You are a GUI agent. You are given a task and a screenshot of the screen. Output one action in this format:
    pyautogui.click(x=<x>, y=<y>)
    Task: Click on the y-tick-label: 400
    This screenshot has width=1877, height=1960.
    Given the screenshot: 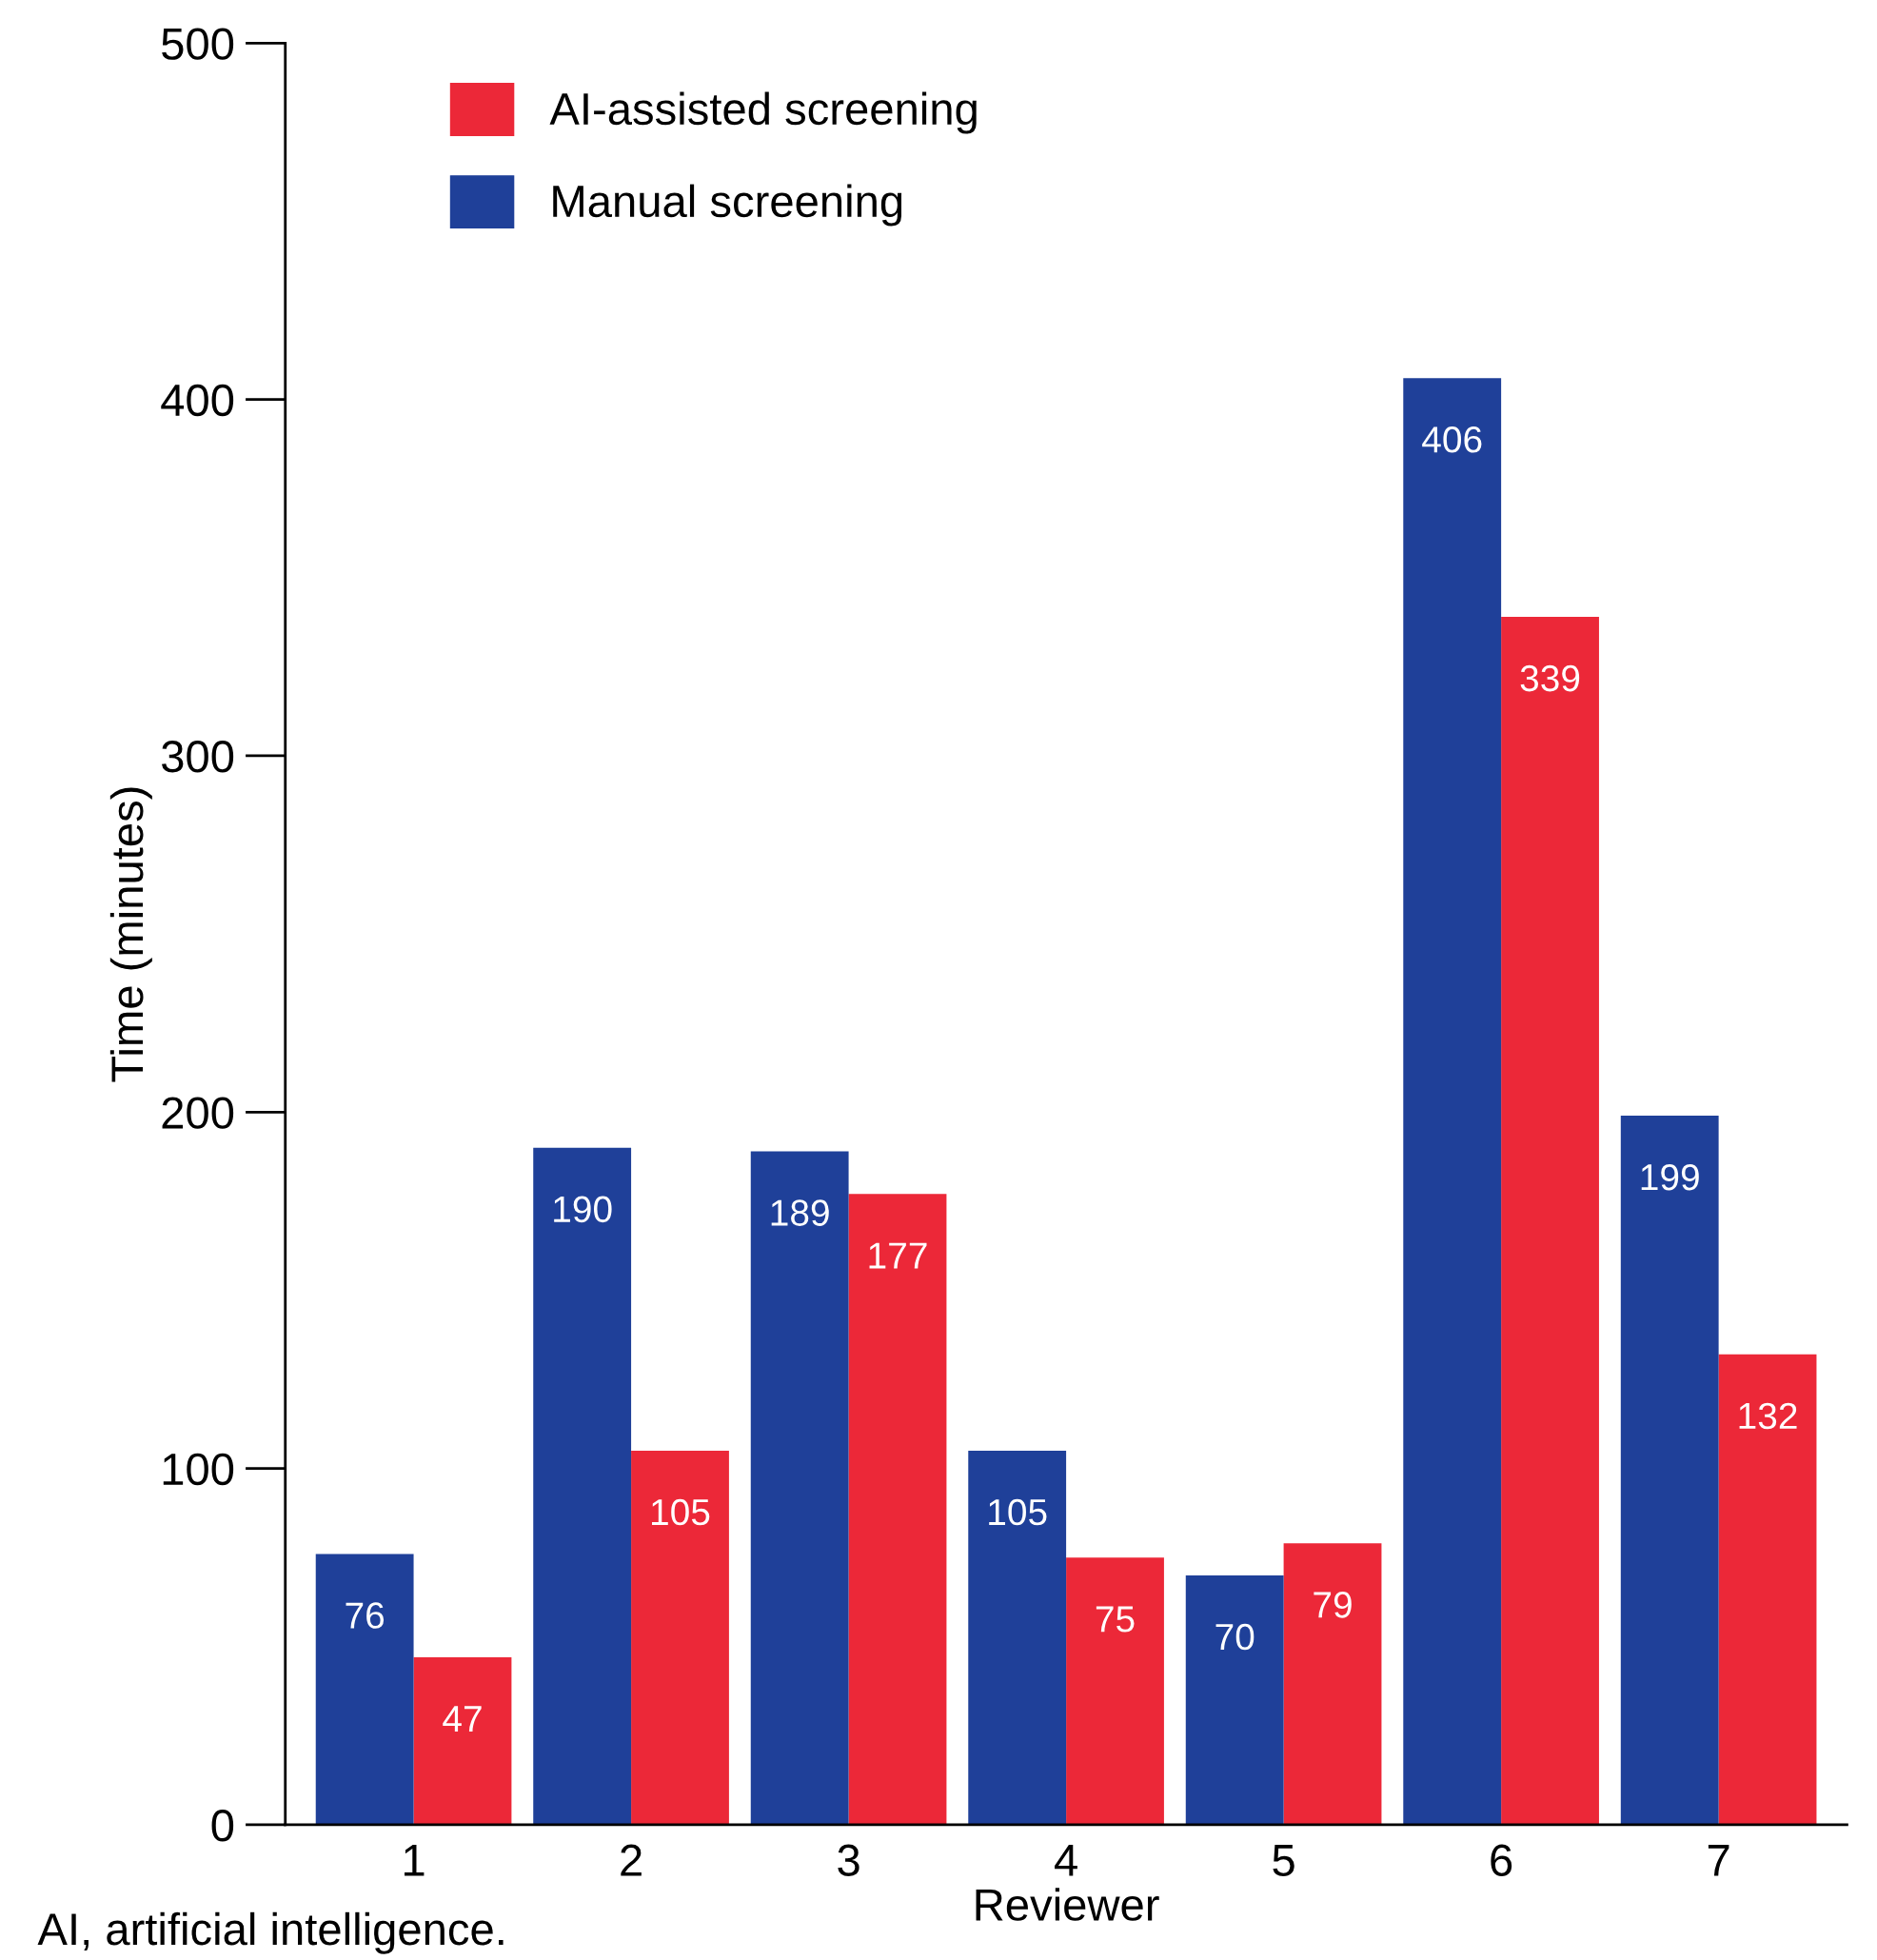 What is the action you would take?
    pyautogui.click(x=197, y=400)
    